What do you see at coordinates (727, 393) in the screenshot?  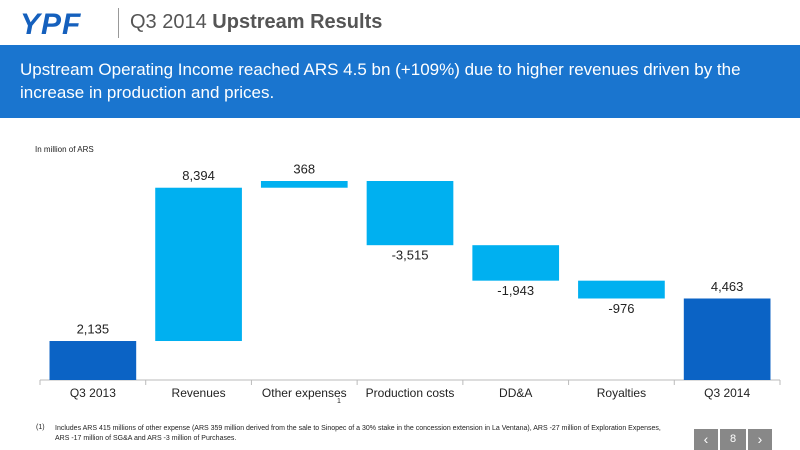 I see `x-tick-label: Q3 2014` at bounding box center [727, 393].